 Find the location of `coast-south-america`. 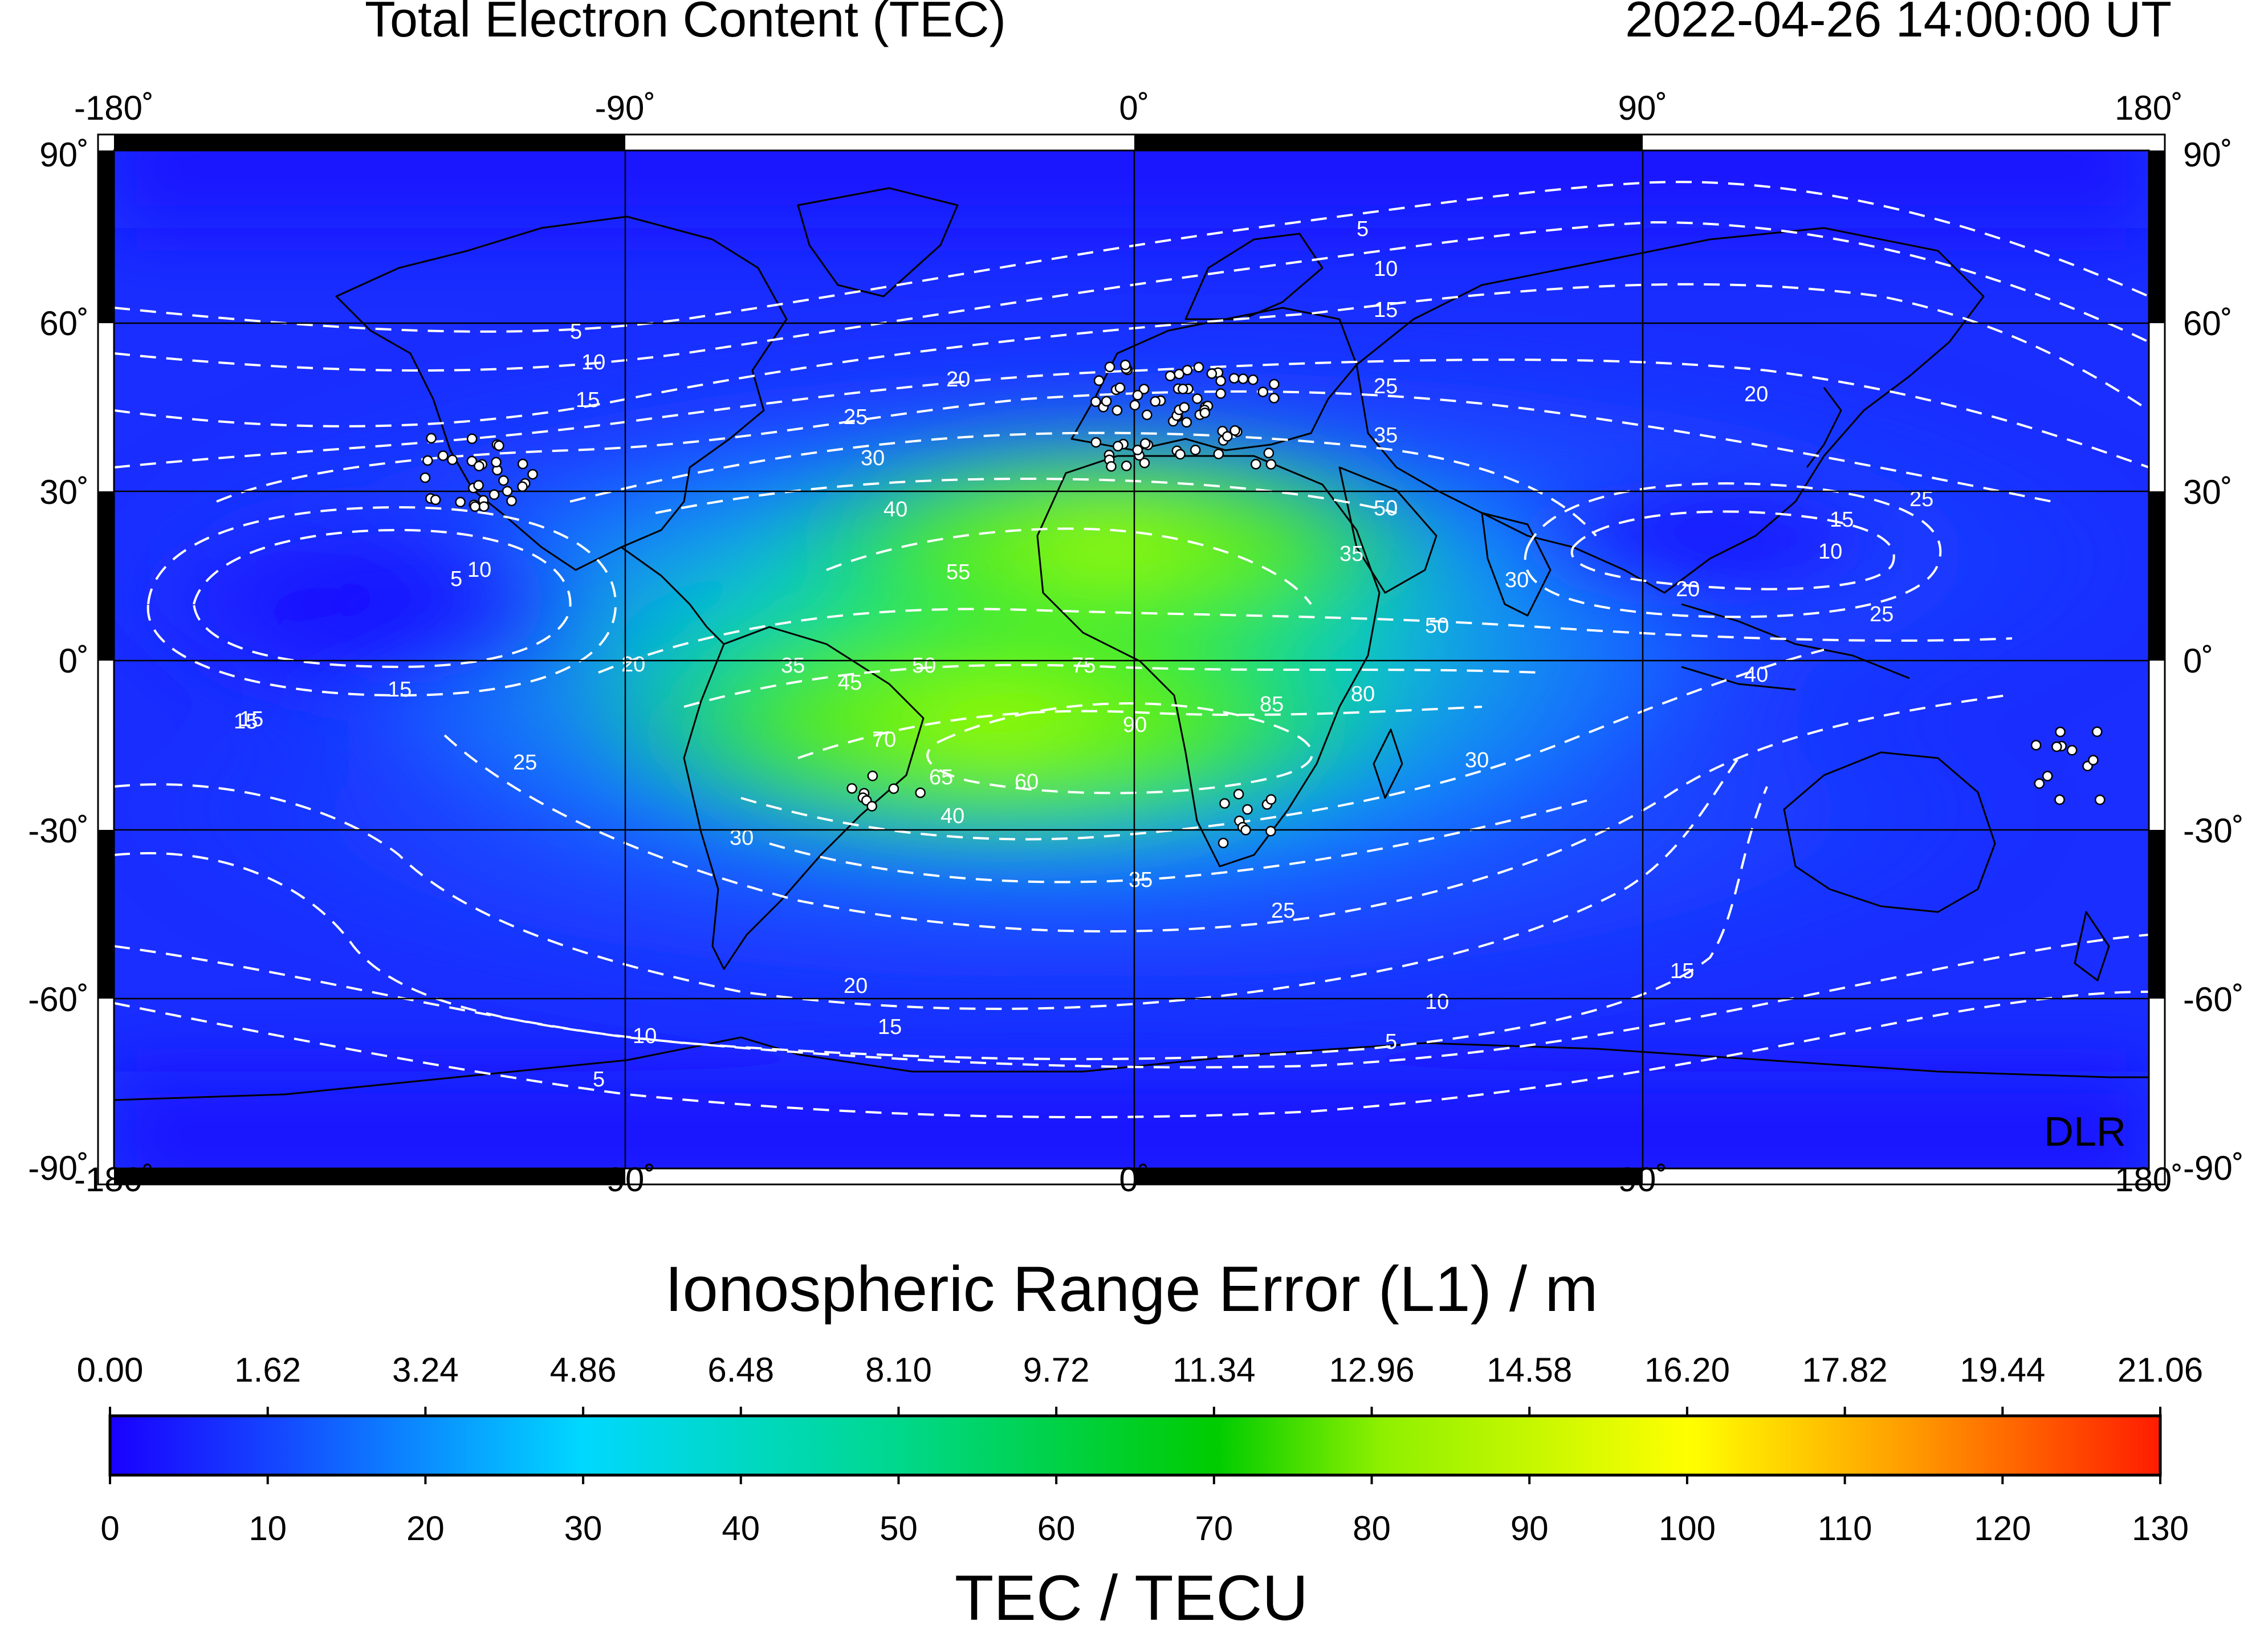

coast-south-america is located at coordinates (804, 798).